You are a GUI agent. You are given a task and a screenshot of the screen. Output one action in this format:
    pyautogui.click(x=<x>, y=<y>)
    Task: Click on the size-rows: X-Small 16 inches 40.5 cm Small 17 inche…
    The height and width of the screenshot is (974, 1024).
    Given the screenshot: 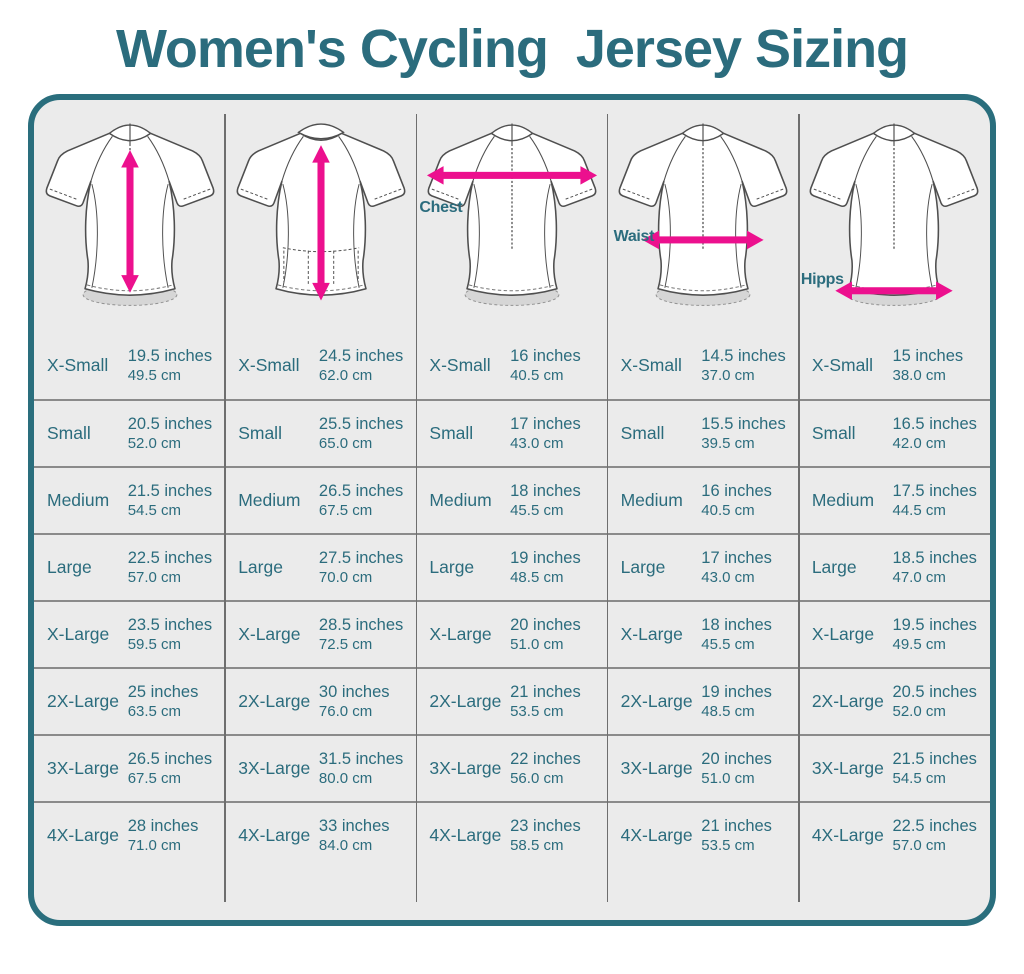 What is the action you would take?
    pyautogui.click(x=512, y=600)
    